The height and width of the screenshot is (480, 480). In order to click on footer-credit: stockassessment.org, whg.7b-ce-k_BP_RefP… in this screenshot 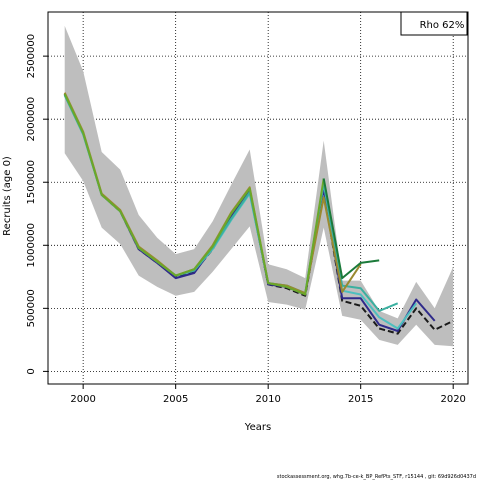, I will do `click(376, 477)`.